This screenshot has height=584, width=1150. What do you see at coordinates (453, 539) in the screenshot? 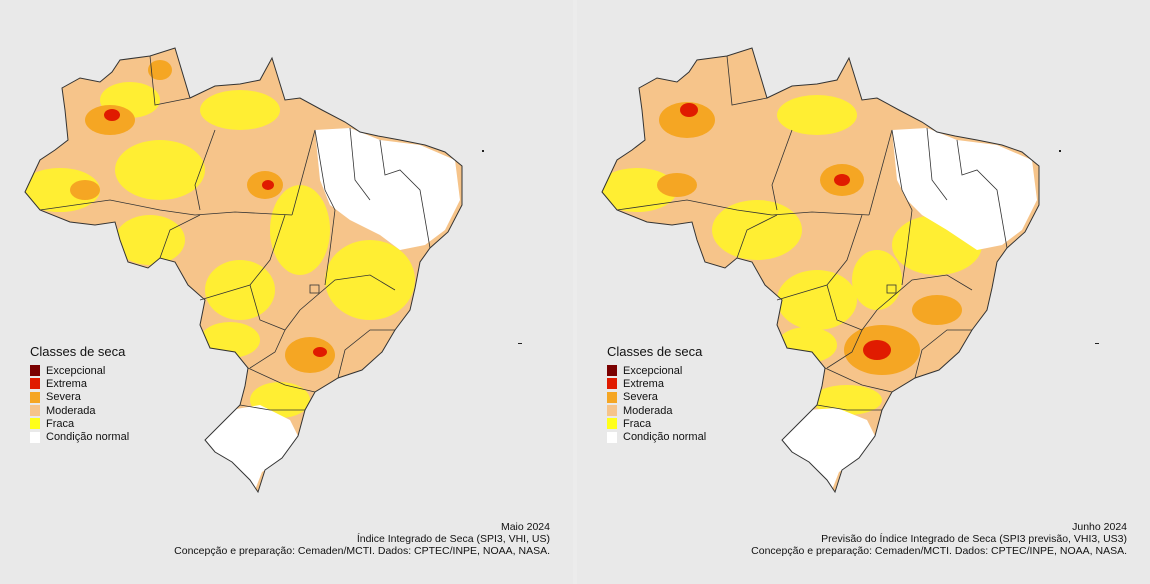
I see `caption-index: Índice Integrado de Seca (SPI3, VHI, US)` at bounding box center [453, 539].